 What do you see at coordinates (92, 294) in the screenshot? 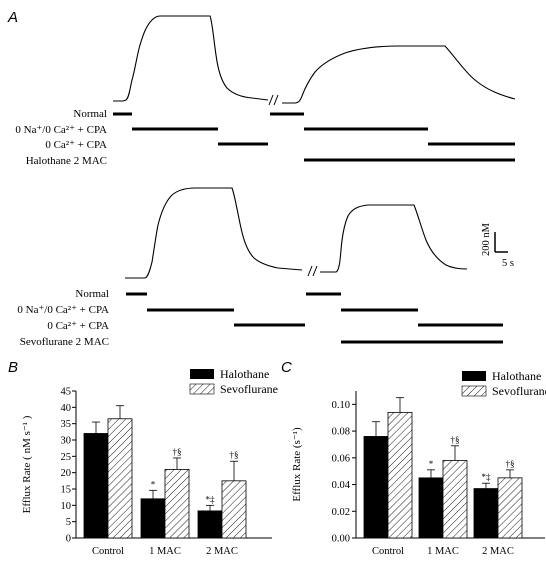
I see `bottom-row-label-normal: Normal` at bounding box center [92, 294].